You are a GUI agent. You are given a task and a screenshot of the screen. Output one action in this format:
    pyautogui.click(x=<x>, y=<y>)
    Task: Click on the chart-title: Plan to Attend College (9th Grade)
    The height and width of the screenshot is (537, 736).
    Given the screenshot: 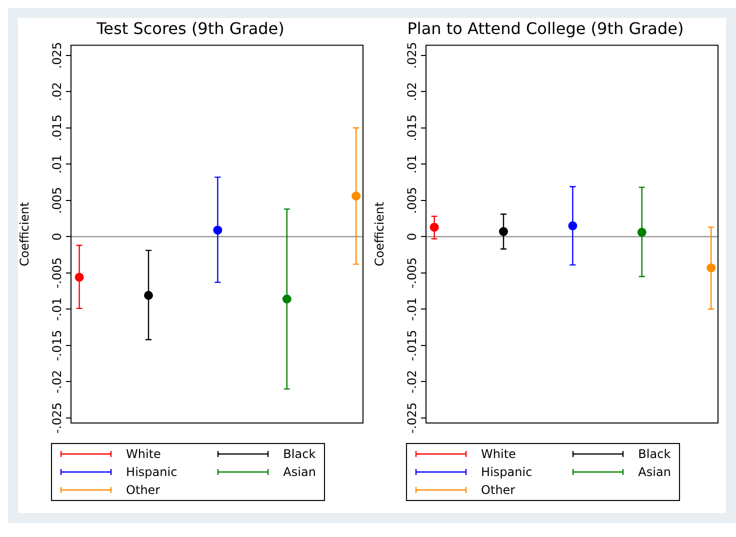 What is the action you would take?
    pyautogui.click(x=545, y=28)
    